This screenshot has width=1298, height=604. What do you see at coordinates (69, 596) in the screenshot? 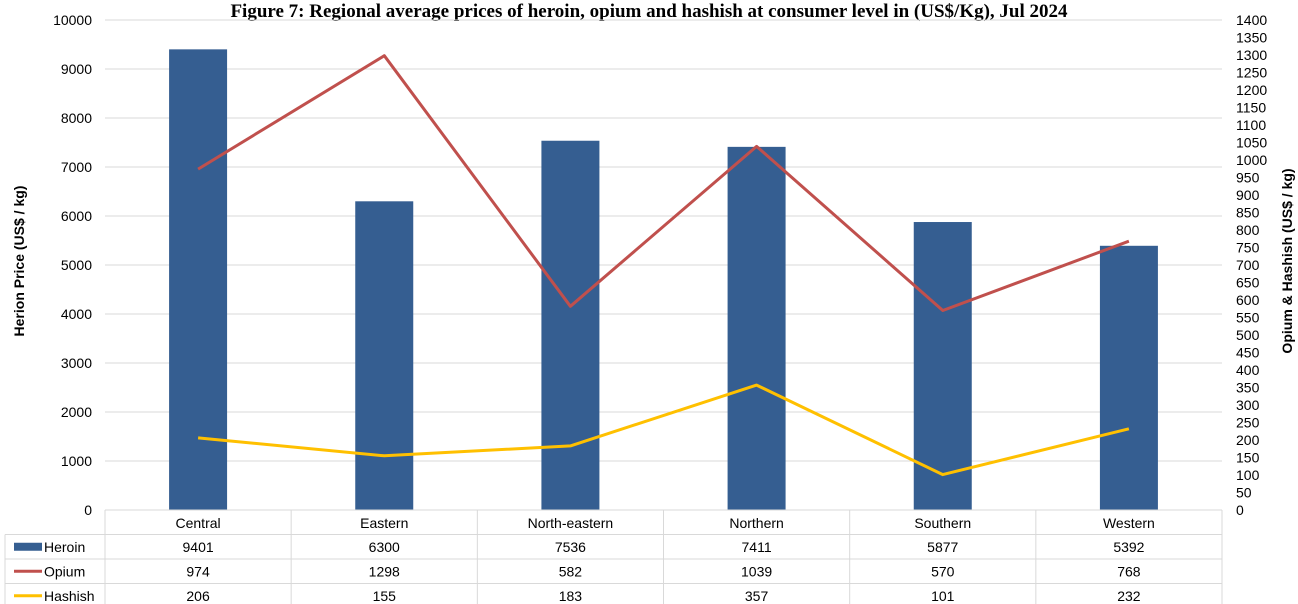
I see `legend-label-hashish: Hashish` at bounding box center [69, 596].